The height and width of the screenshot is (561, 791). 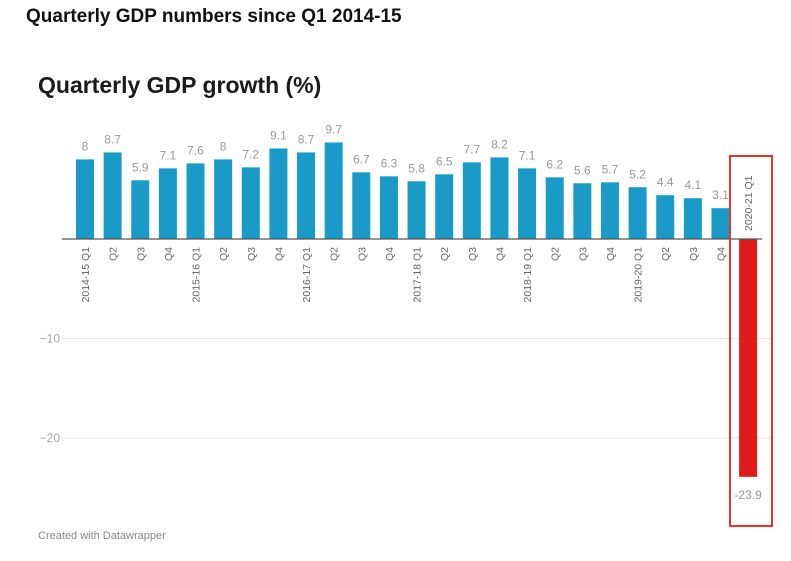 I want to click on x-tick-label: 2016-17 Q1, so click(x=307, y=275).